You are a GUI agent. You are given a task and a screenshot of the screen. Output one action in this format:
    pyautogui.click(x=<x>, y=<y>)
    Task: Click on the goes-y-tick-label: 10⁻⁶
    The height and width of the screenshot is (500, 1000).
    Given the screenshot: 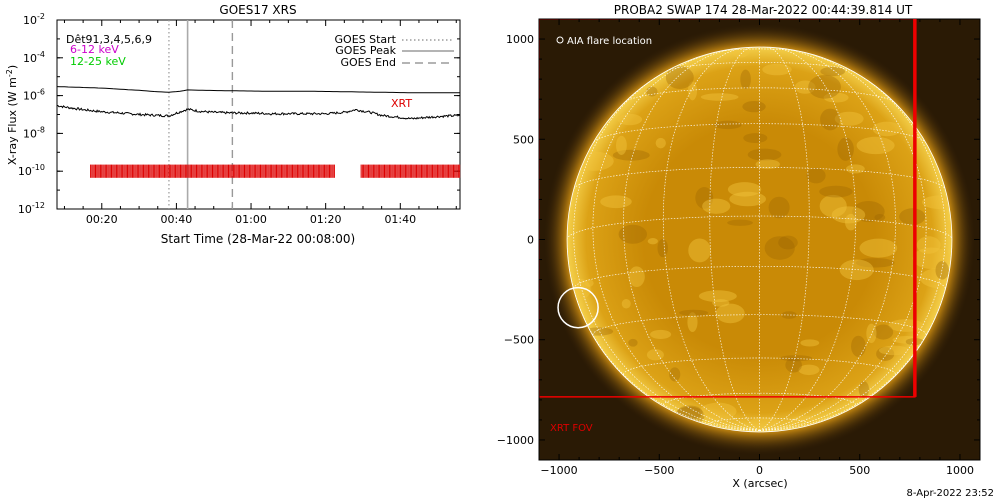 What is the action you would take?
    pyautogui.click(x=34, y=95)
    